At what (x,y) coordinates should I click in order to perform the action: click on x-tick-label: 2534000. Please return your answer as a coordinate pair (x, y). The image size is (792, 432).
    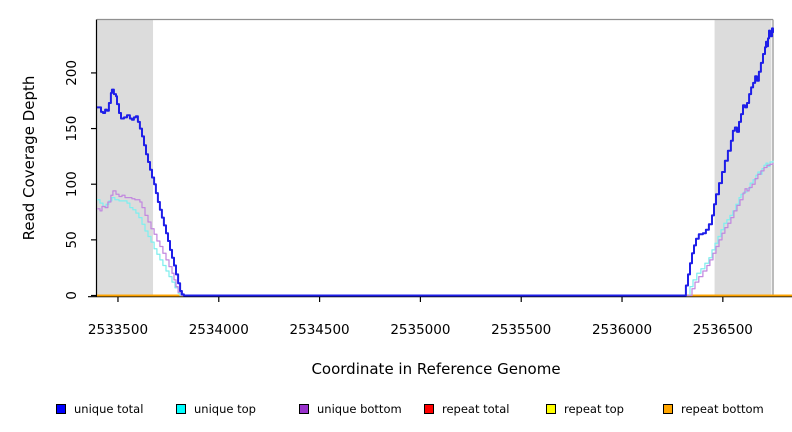
    Looking at the image, I should click on (219, 330).